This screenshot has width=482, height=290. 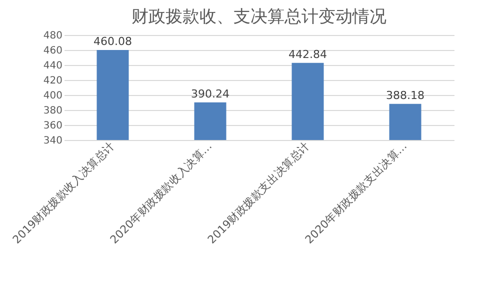 I want to click on y-tick-label: 380, so click(x=52, y=111).